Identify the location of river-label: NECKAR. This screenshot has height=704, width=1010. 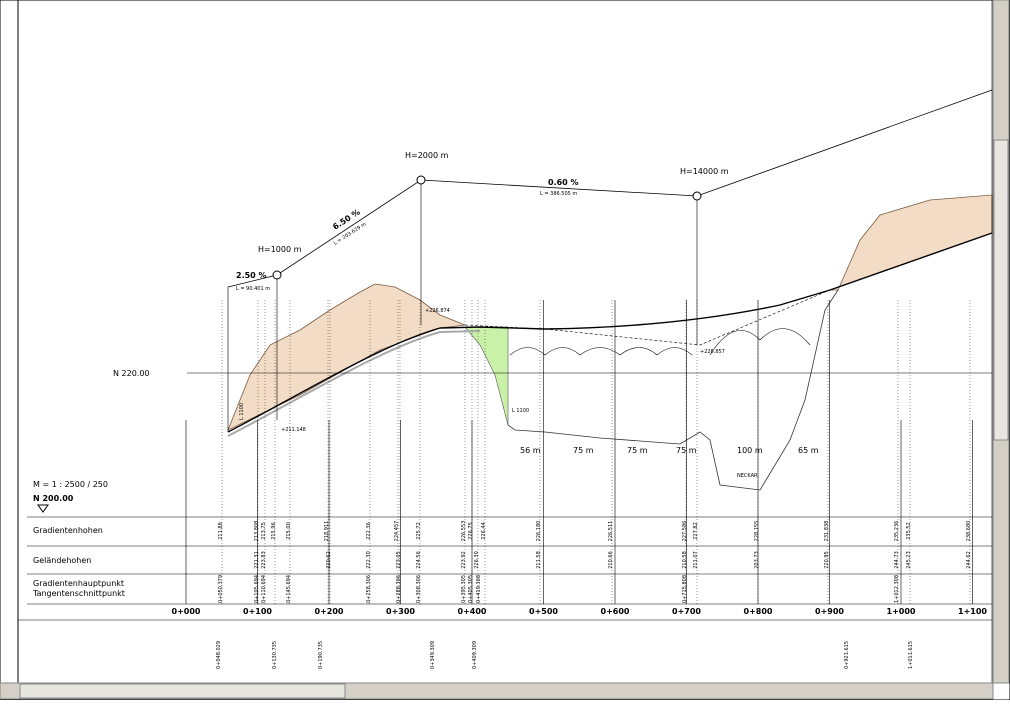
(747, 476).